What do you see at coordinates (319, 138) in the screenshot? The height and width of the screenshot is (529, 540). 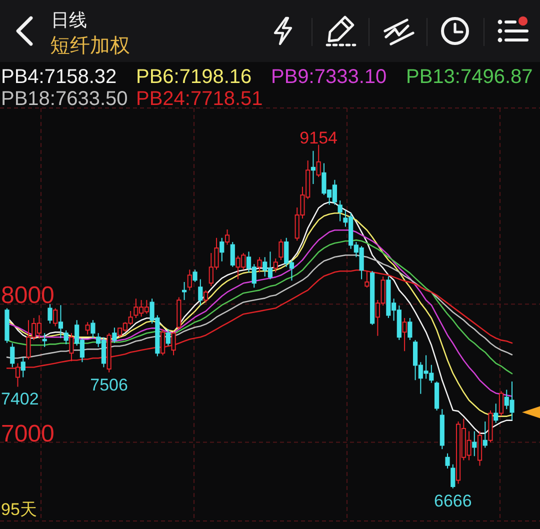 I see `annotation: 9154` at bounding box center [319, 138].